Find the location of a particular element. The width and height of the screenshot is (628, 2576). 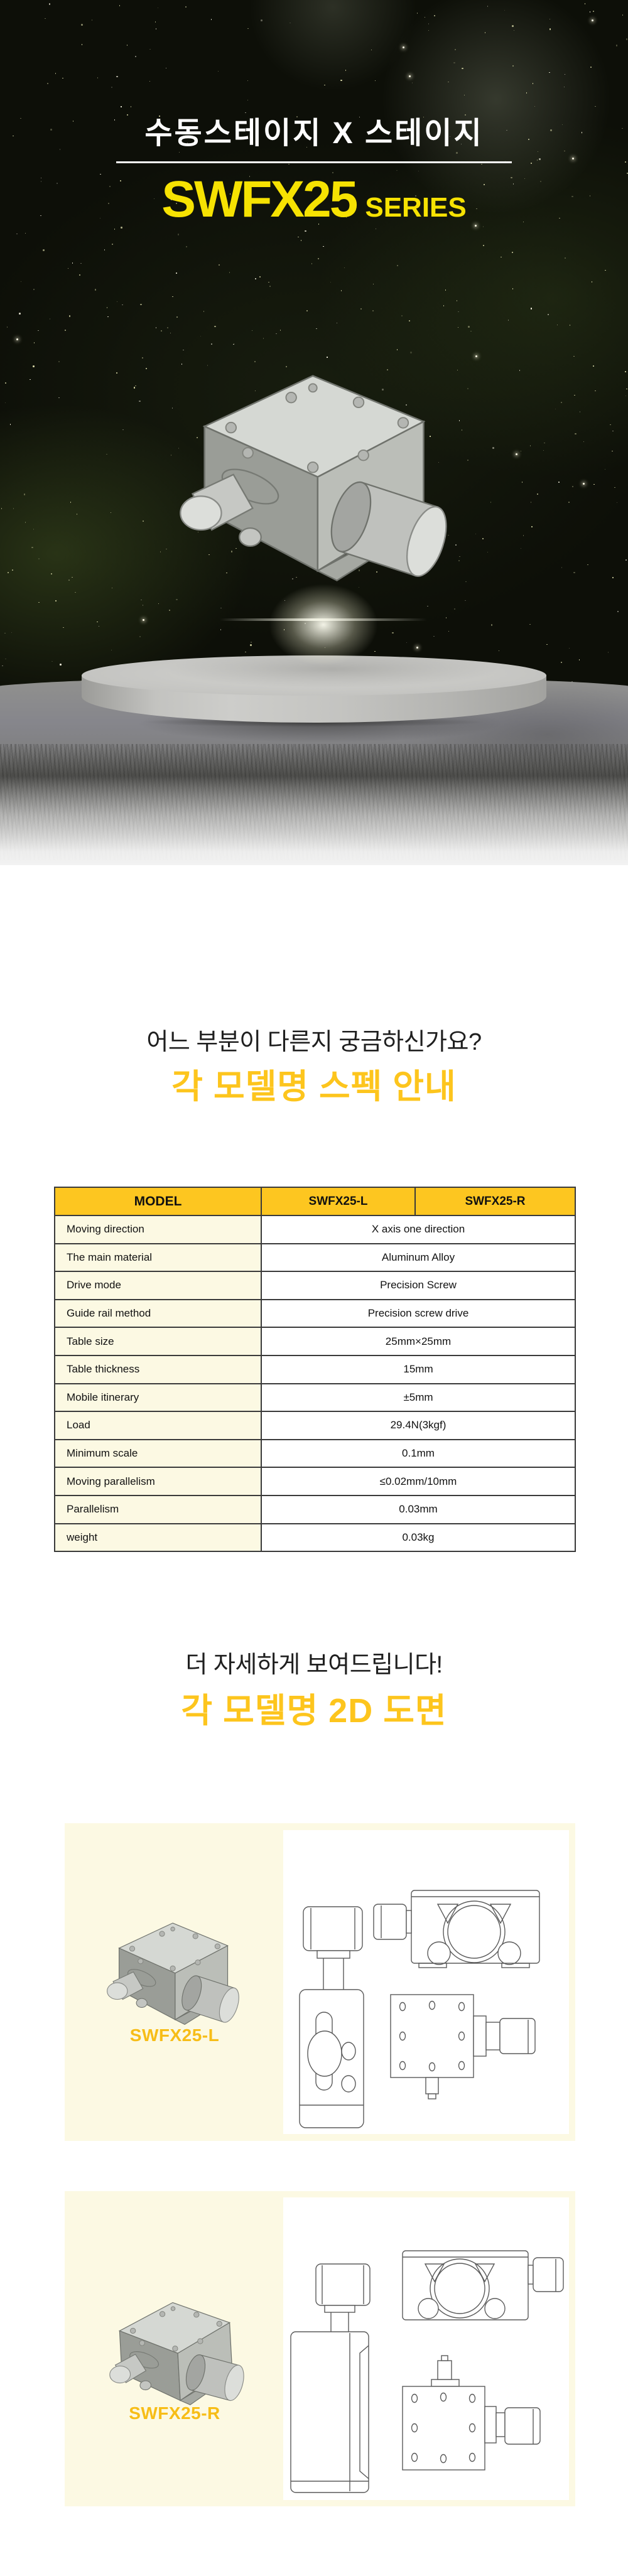

spec-row-label: Mobile itinerary is located at coordinates (158, 1398).